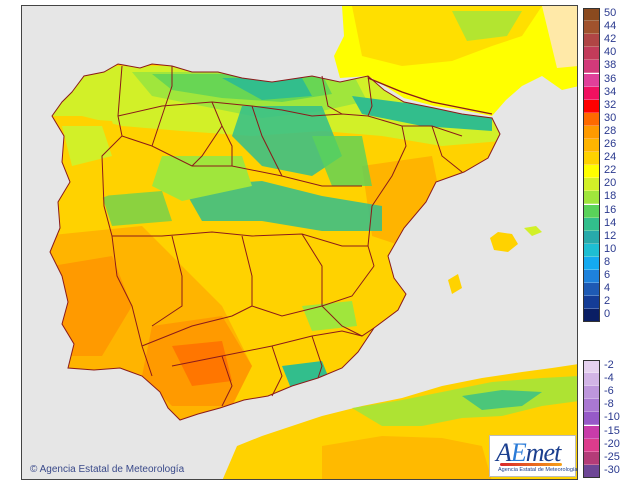  What do you see at coordinates (610, 130) in the screenshot?
I see `legend-label: 28` at bounding box center [610, 130].